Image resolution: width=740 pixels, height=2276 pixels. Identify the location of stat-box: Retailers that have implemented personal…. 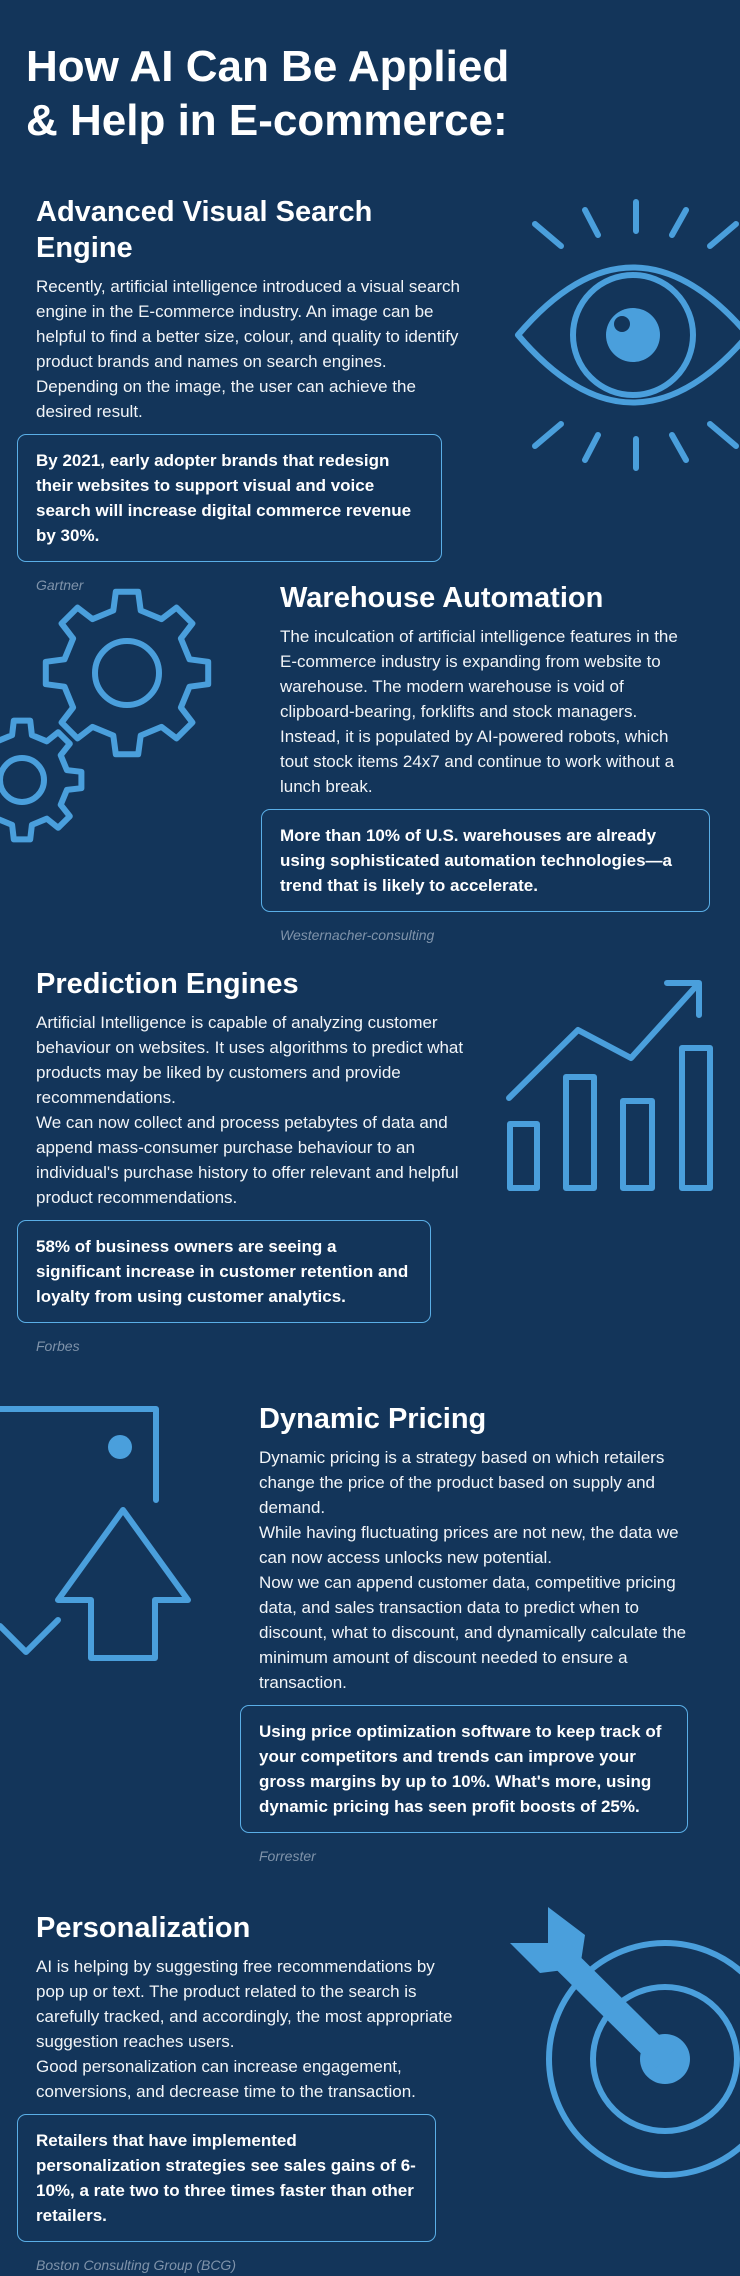
(226, 2178).